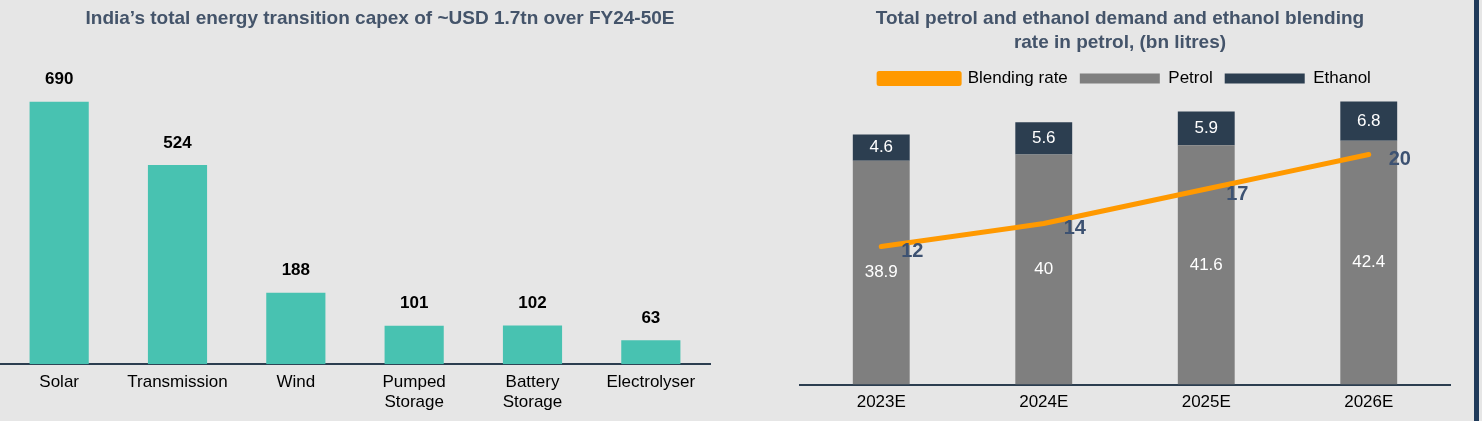  Describe the element at coordinates (651, 382) in the screenshot. I see `x-tick-label: Electrolyser` at that location.